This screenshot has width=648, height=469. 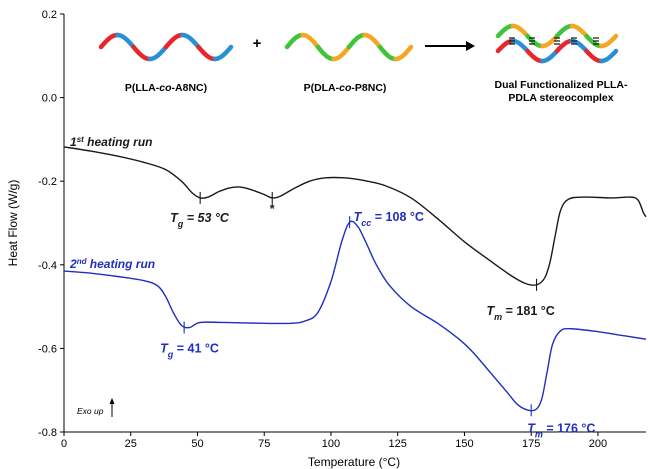 What do you see at coordinates (131, 444) in the screenshot?
I see `x-tick-label-25: 25` at bounding box center [131, 444].